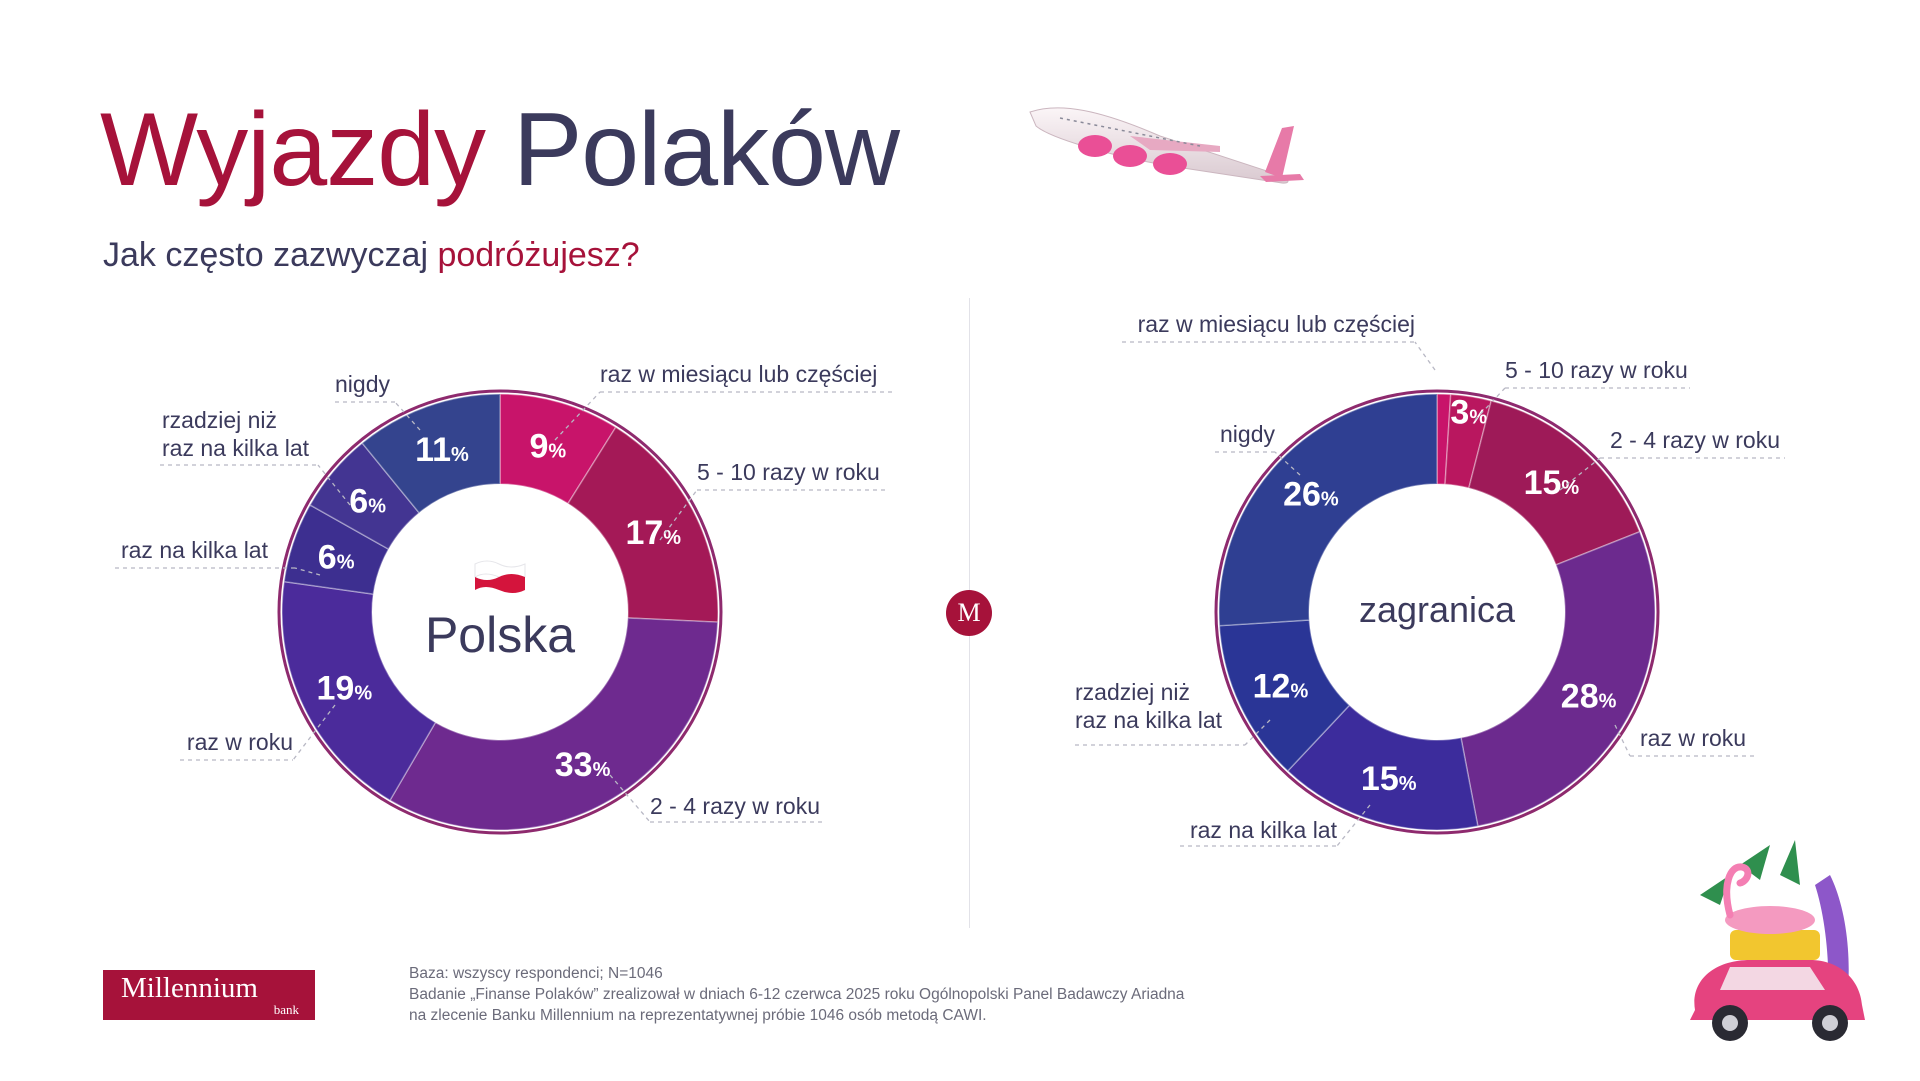 The image size is (1920, 1081). What do you see at coordinates (189, 988) in the screenshot?
I see `logo-name: Millennium` at bounding box center [189, 988].